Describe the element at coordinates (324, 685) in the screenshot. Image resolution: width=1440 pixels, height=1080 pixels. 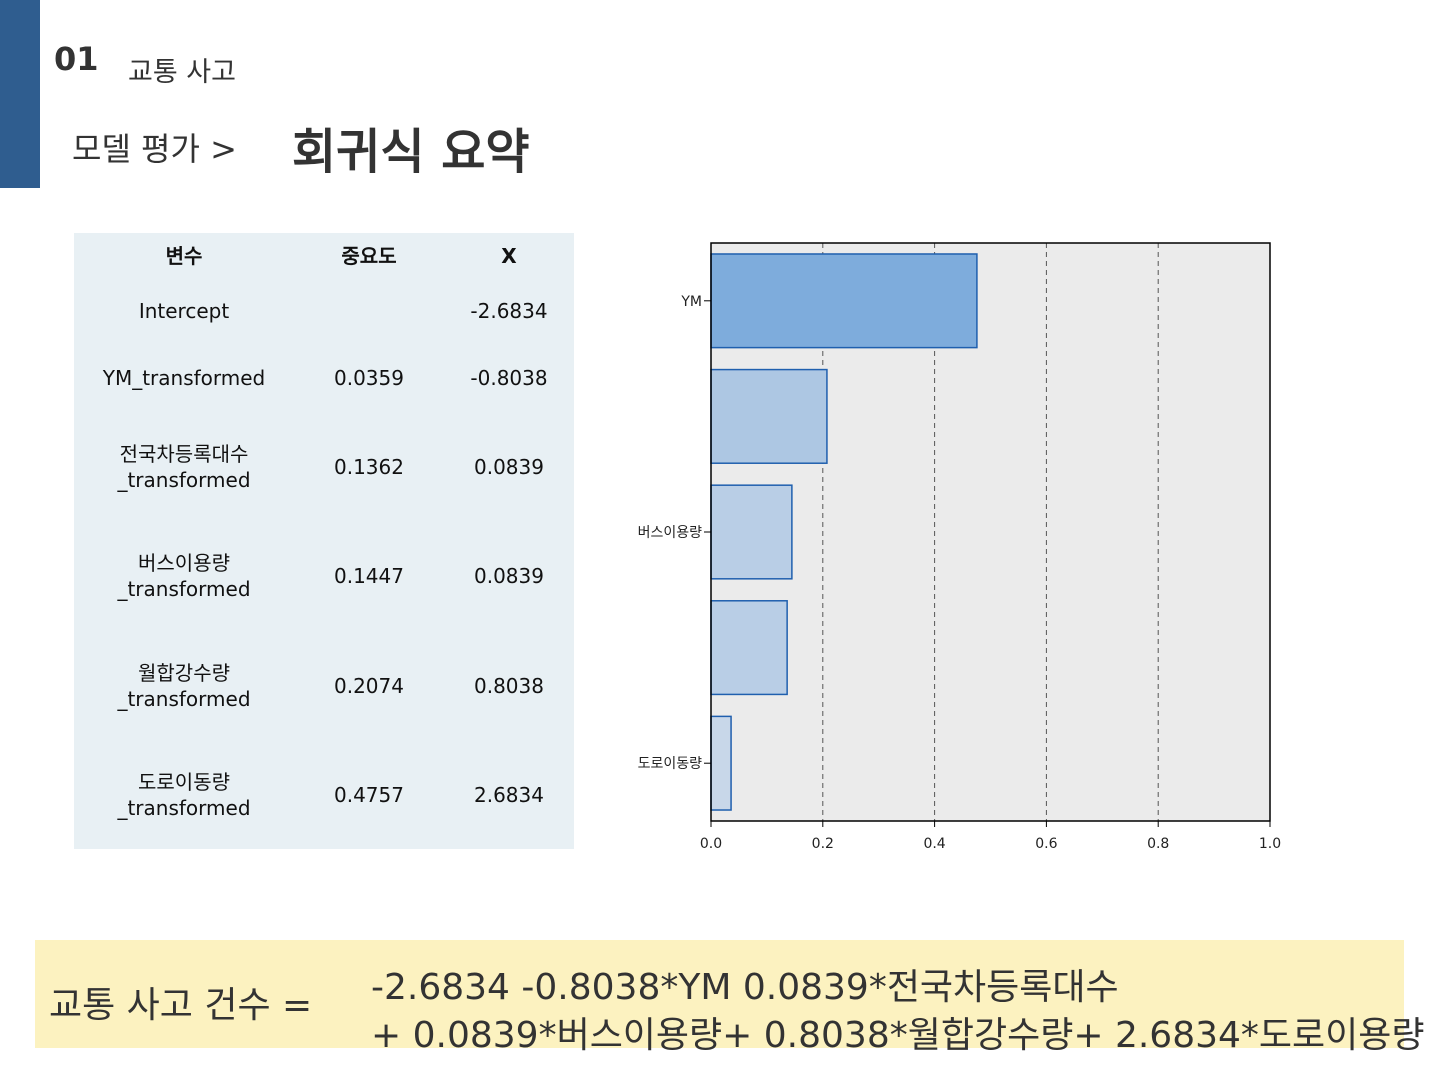
I see `table-row: 월합강수량 _transformed 0.2074 0.8038` at that location.